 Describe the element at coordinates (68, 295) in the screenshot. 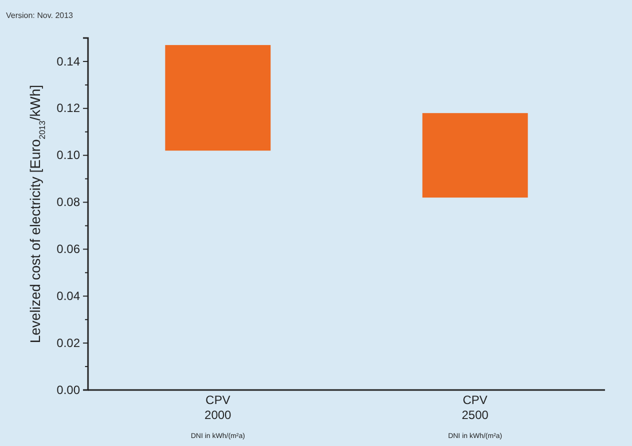

I see `y-tick-label: 0.04` at that location.